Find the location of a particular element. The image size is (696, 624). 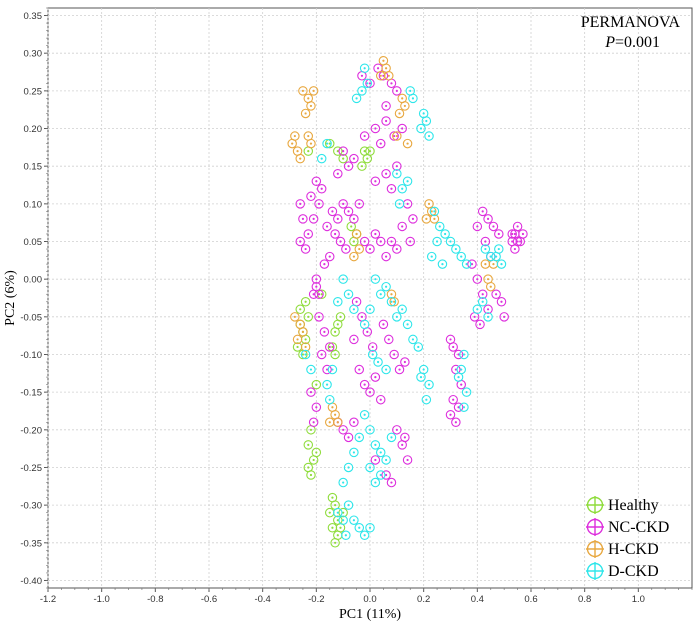

legend-label-nc-ckd: NC-CKD is located at coordinates (638, 527).